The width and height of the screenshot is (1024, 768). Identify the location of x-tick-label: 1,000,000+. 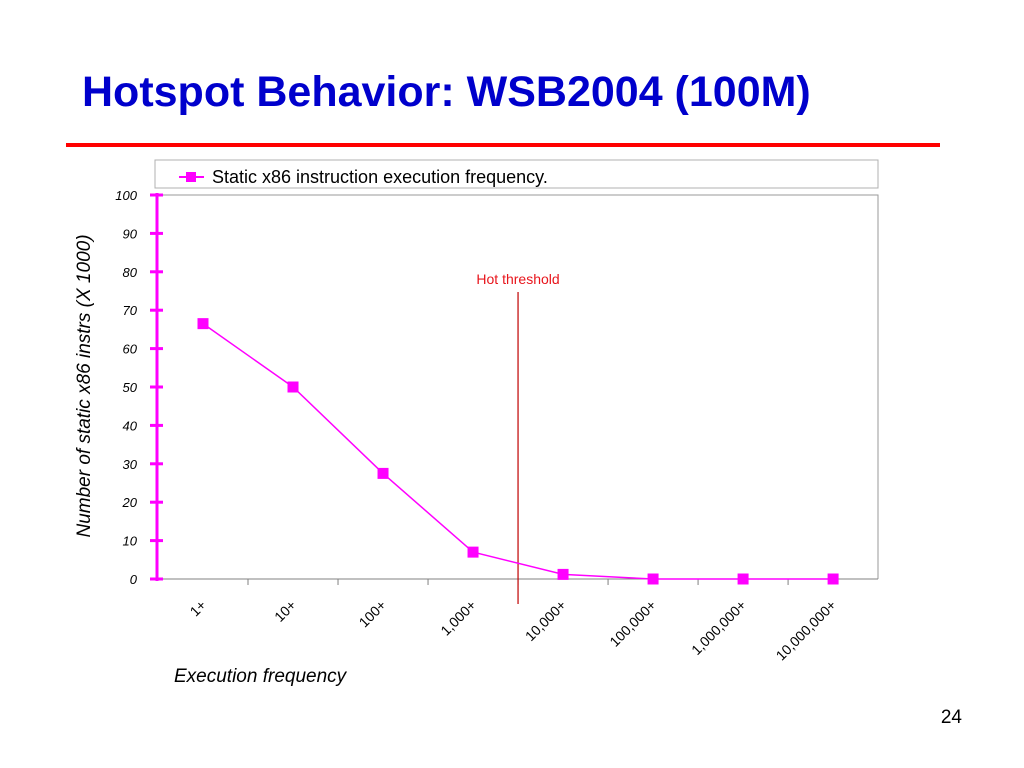
(718, 627).